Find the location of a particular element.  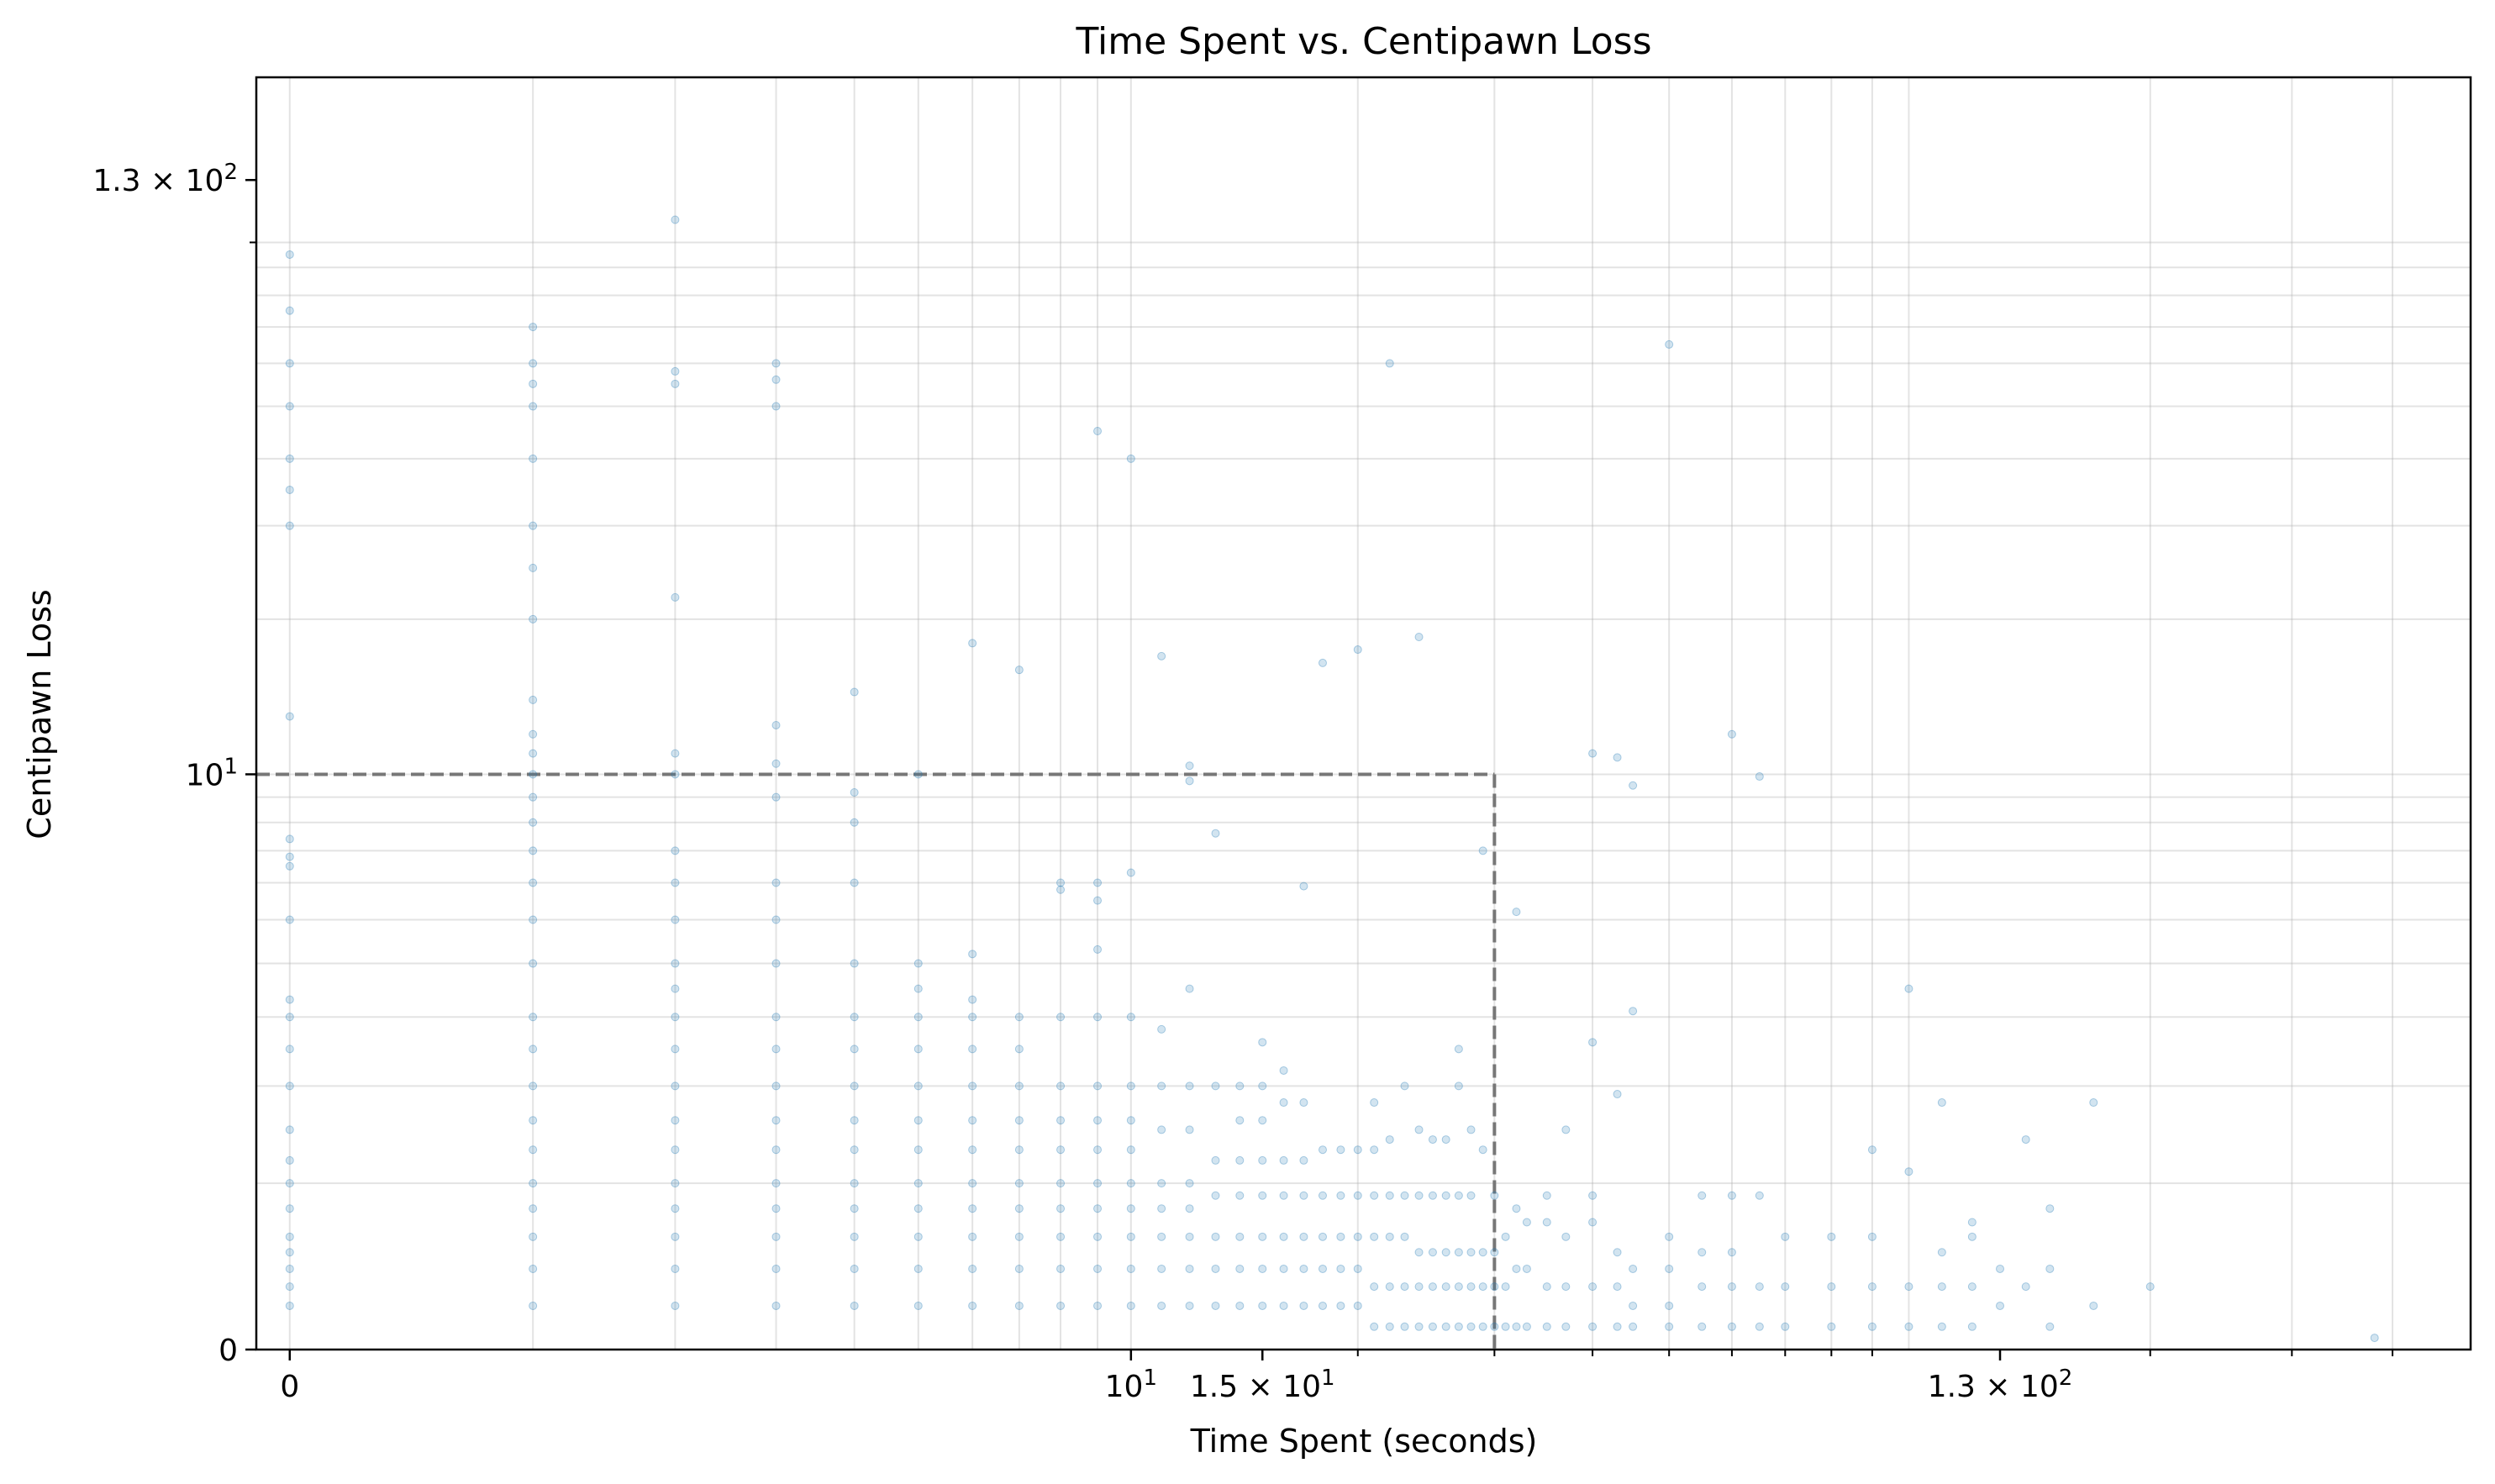

y-axis-ticks: 0 101 1.3 × 102 is located at coordinates (174, 764).